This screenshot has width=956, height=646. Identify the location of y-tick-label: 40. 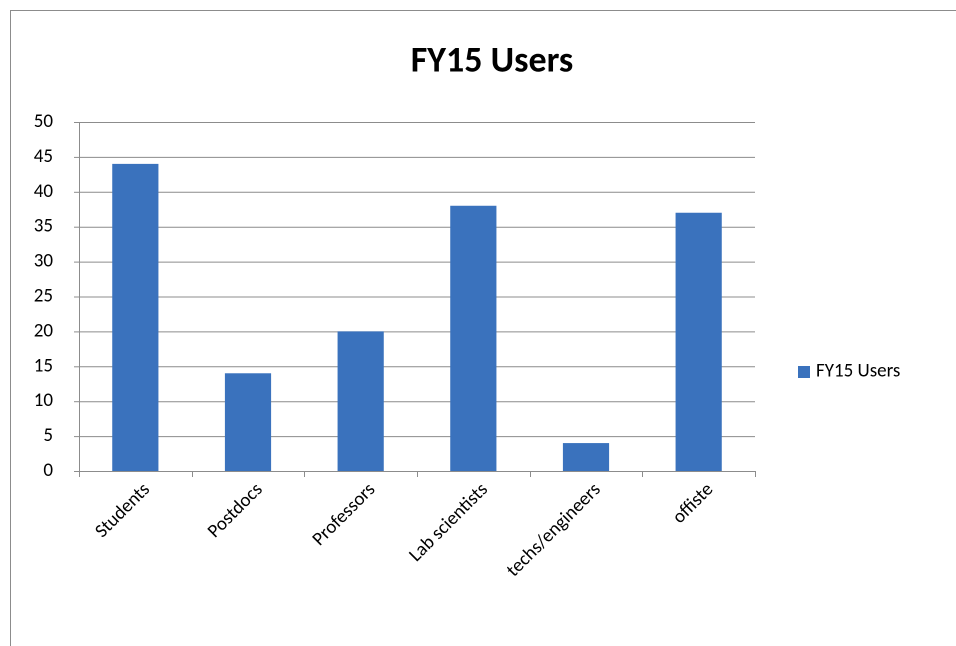
(44, 191).